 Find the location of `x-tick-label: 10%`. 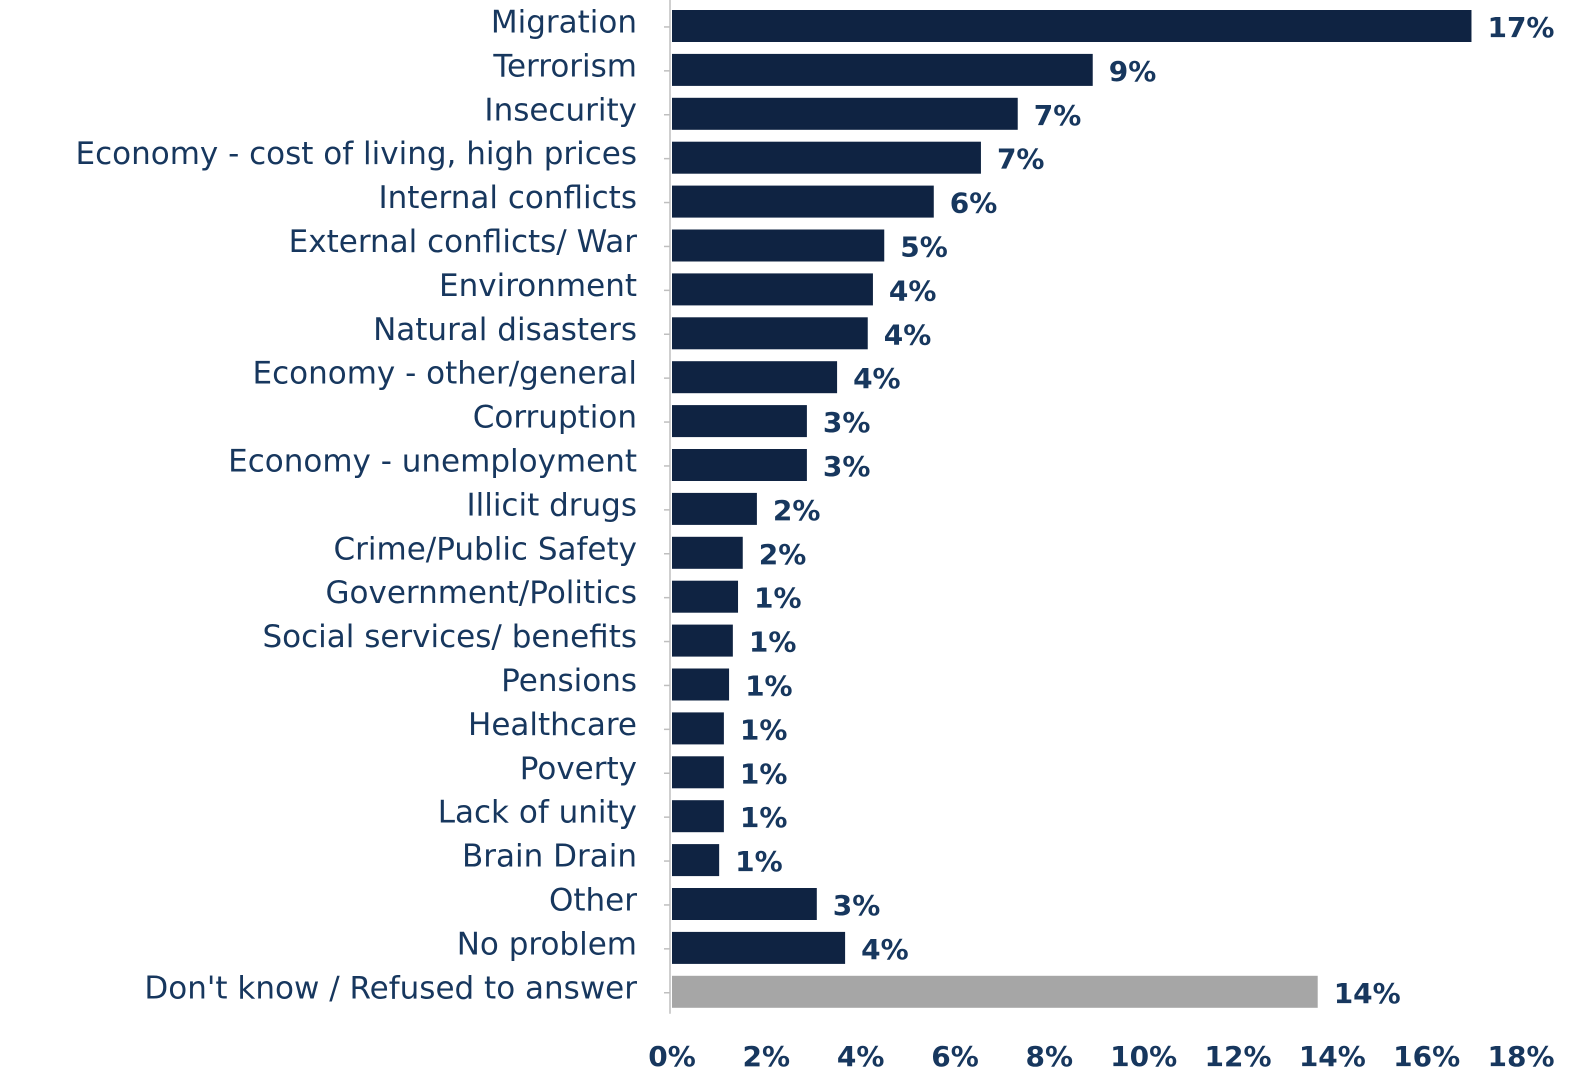

x-tick-label: 10% is located at coordinates (1143, 1056).